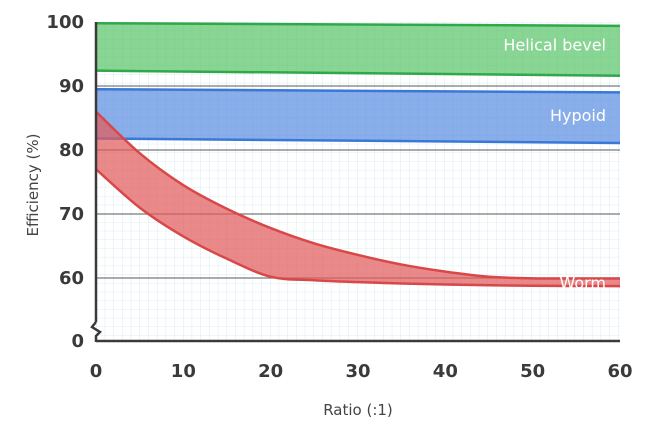 The height and width of the screenshot is (429, 657). I want to click on band-hypoid, so click(358, 116).